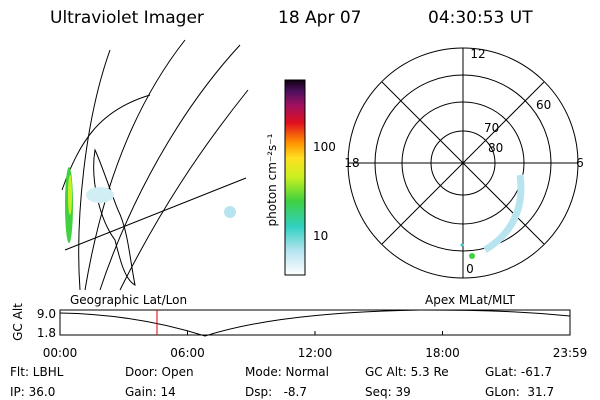 This screenshot has height=400, width=600. I want to click on info-field: Seq: 39, so click(388, 392).